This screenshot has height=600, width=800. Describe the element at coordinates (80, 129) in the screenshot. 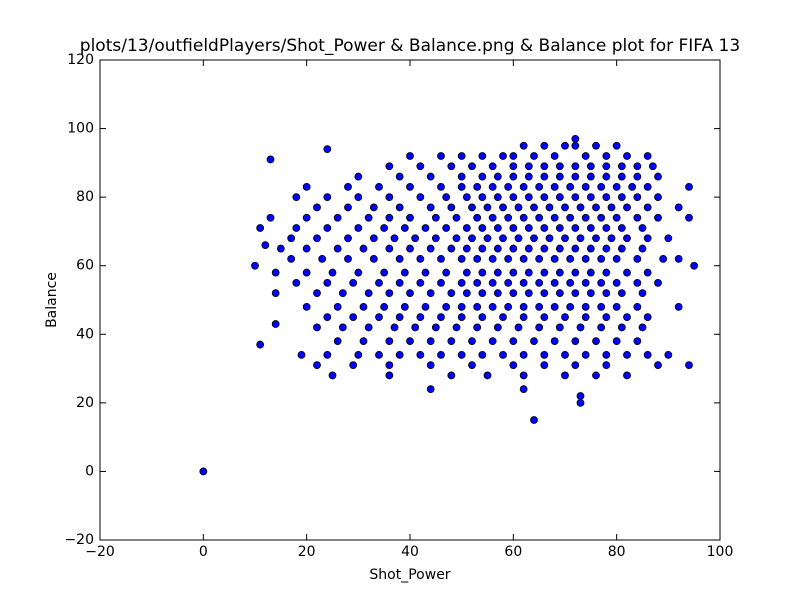

I see `y-tick-label: 100` at that location.